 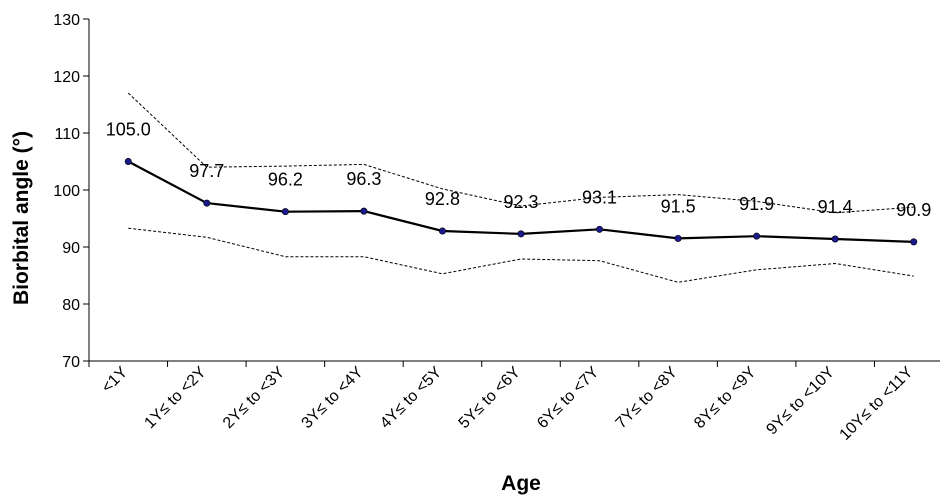 What do you see at coordinates (490, 398) in the screenshot?
I see `x-tick-label: 5Y≤ to <6Y` at bounding box center [490, 398].